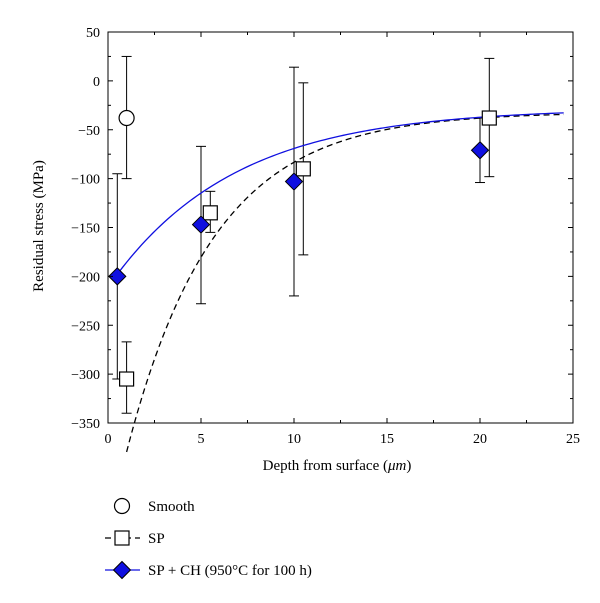  Describe the element at coordinates (108, 439) in the screenshot. I see `x-tick-label: 0` at that location.